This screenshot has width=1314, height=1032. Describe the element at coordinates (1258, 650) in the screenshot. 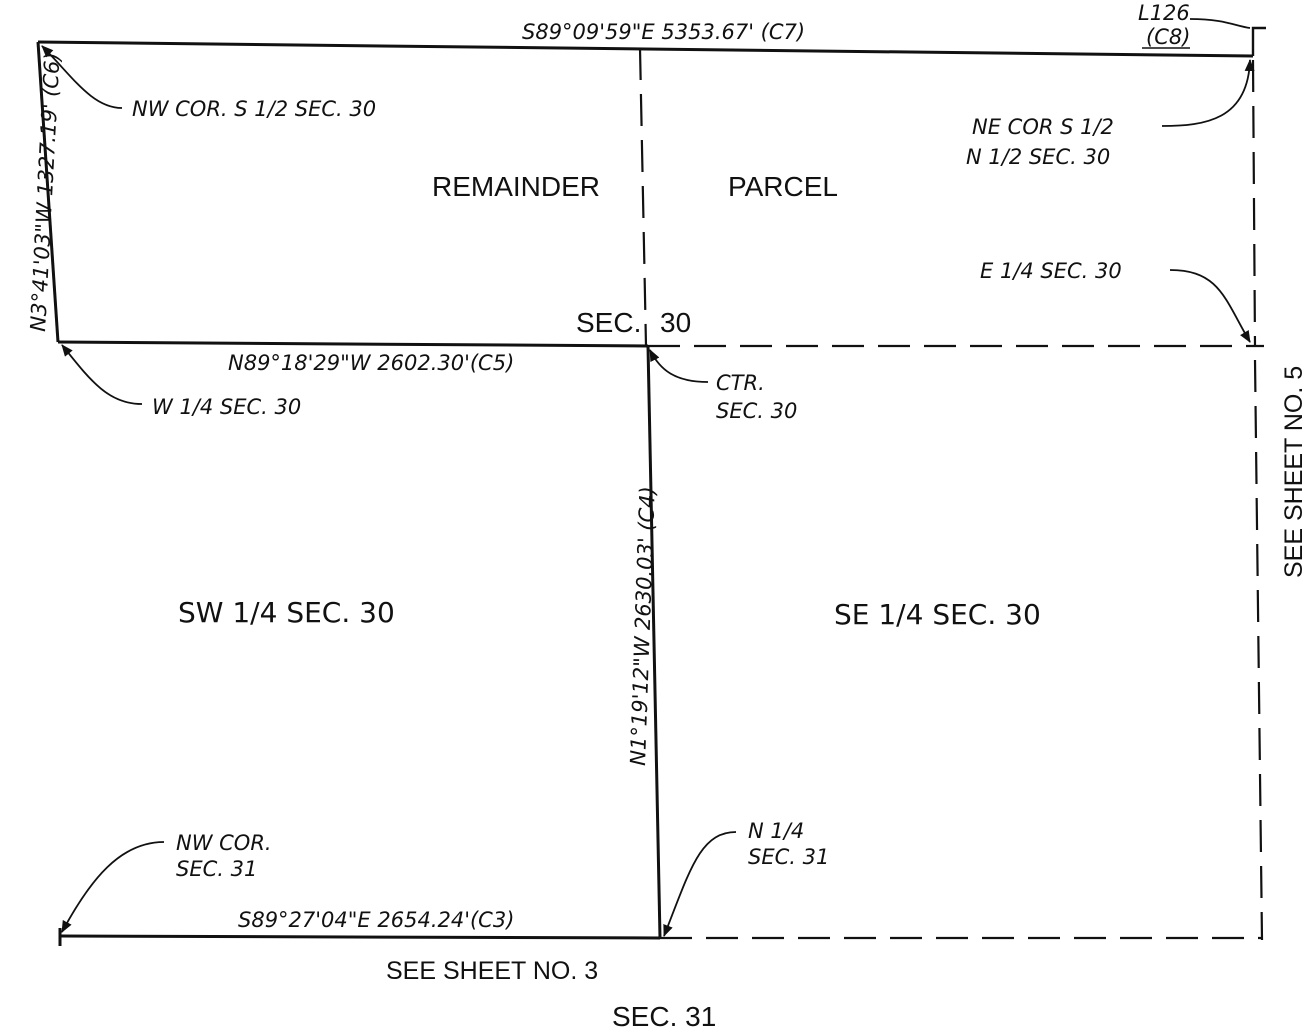

I see `east-boundary-lower-dashed` at that location.